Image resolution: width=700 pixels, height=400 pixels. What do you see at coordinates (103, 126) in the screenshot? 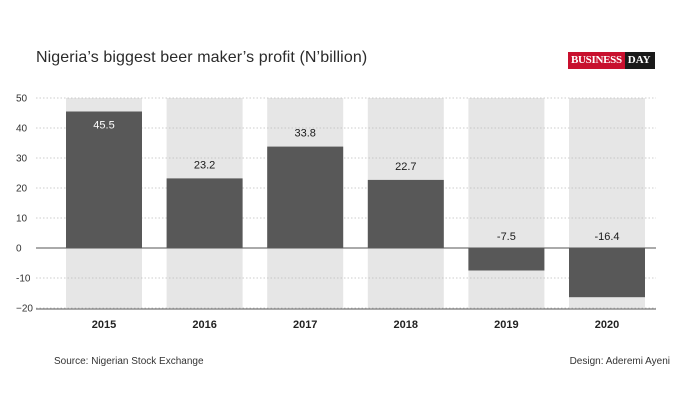
I see `data-label: 45.5` at bounding box center [103, 126].